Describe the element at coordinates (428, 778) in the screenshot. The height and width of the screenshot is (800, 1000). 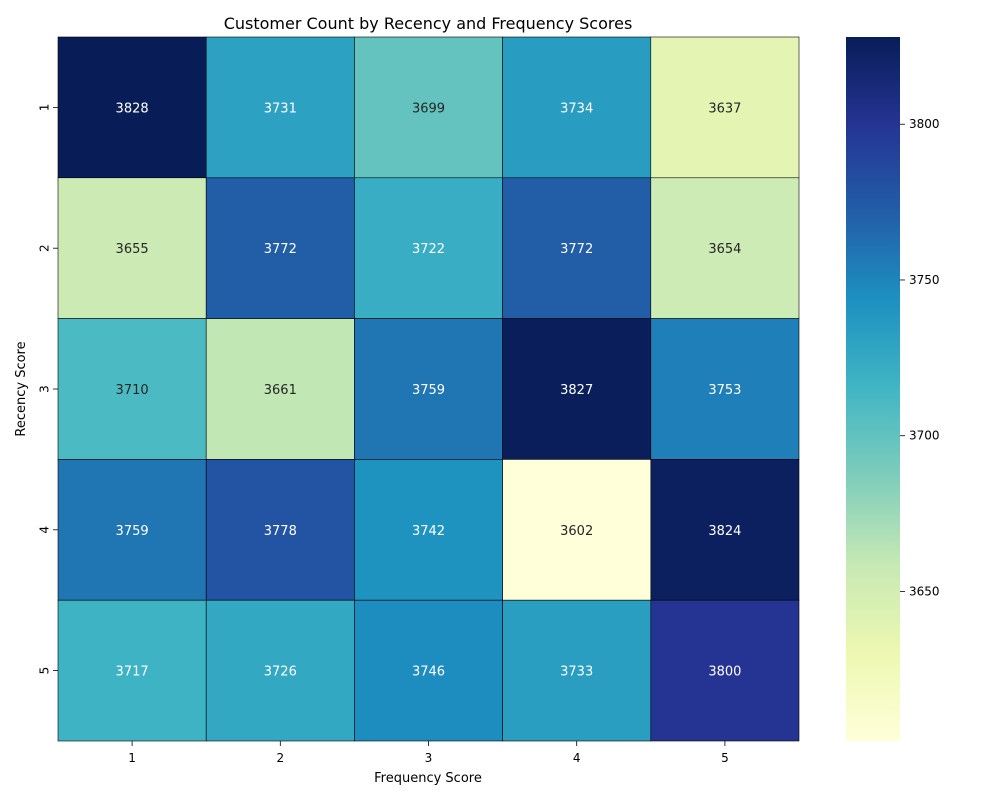
I see `x-axis-label: Frequency Score` at that location.